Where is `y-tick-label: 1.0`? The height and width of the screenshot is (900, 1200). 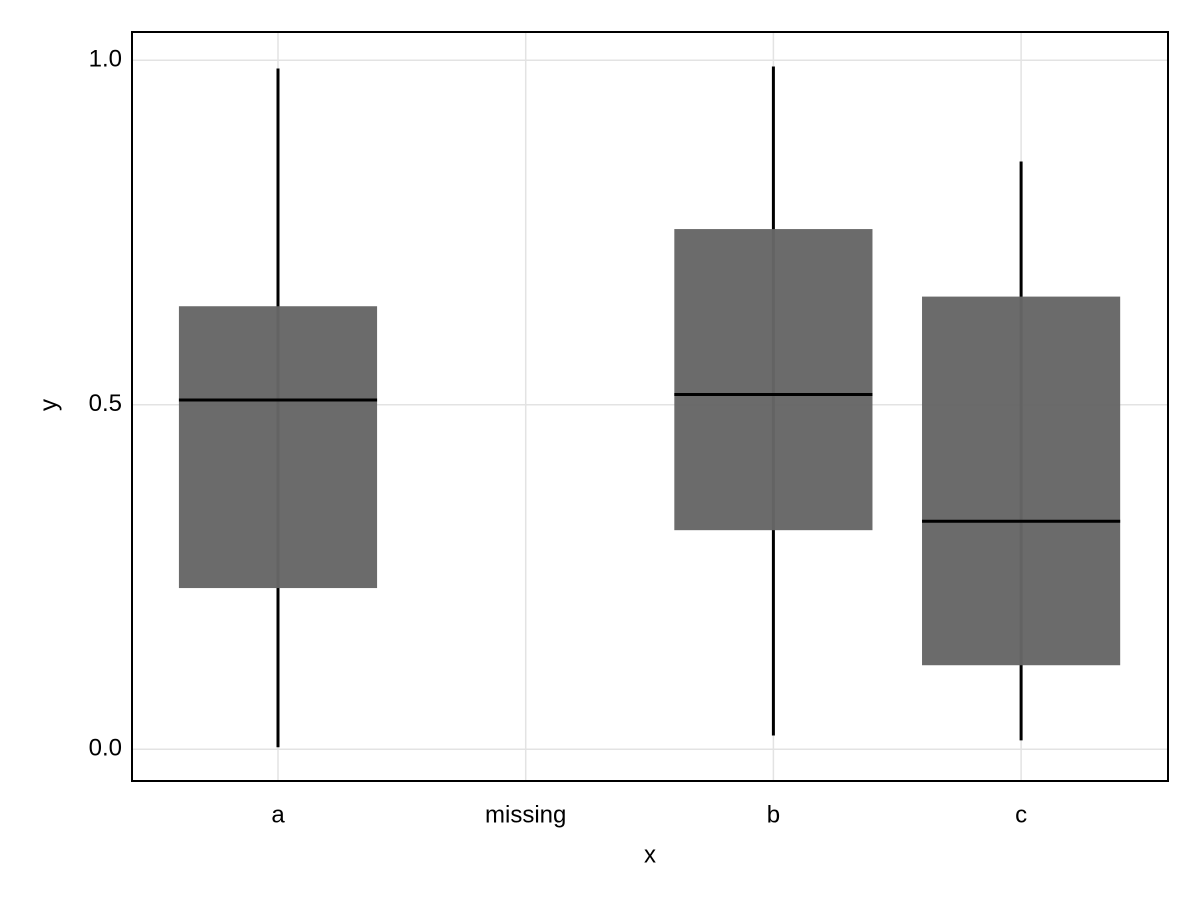
y-tick-label: 1.0 is located at coordinates (105, 59).